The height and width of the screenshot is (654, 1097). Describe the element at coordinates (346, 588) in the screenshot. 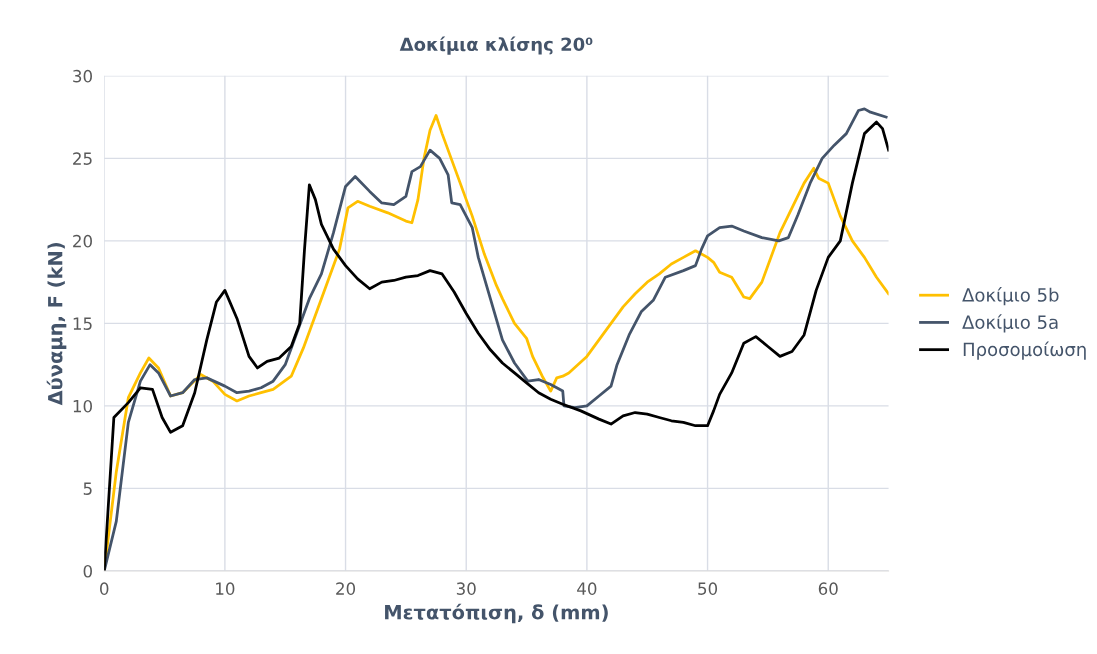

I see `x-tick-label: 20` at that location.